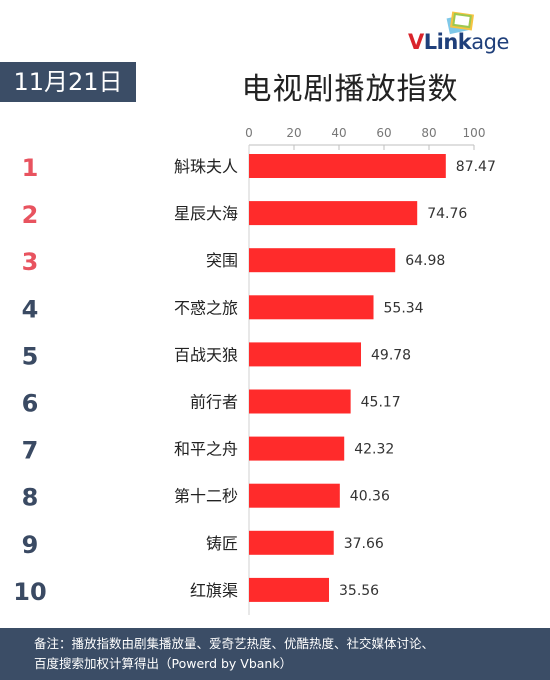 The height and width of the screenshot is (680, 550). What do you see at coordinates (30, 545) in the screenshot?
I see `rank-number: 9` at bounding box center [30, 545].